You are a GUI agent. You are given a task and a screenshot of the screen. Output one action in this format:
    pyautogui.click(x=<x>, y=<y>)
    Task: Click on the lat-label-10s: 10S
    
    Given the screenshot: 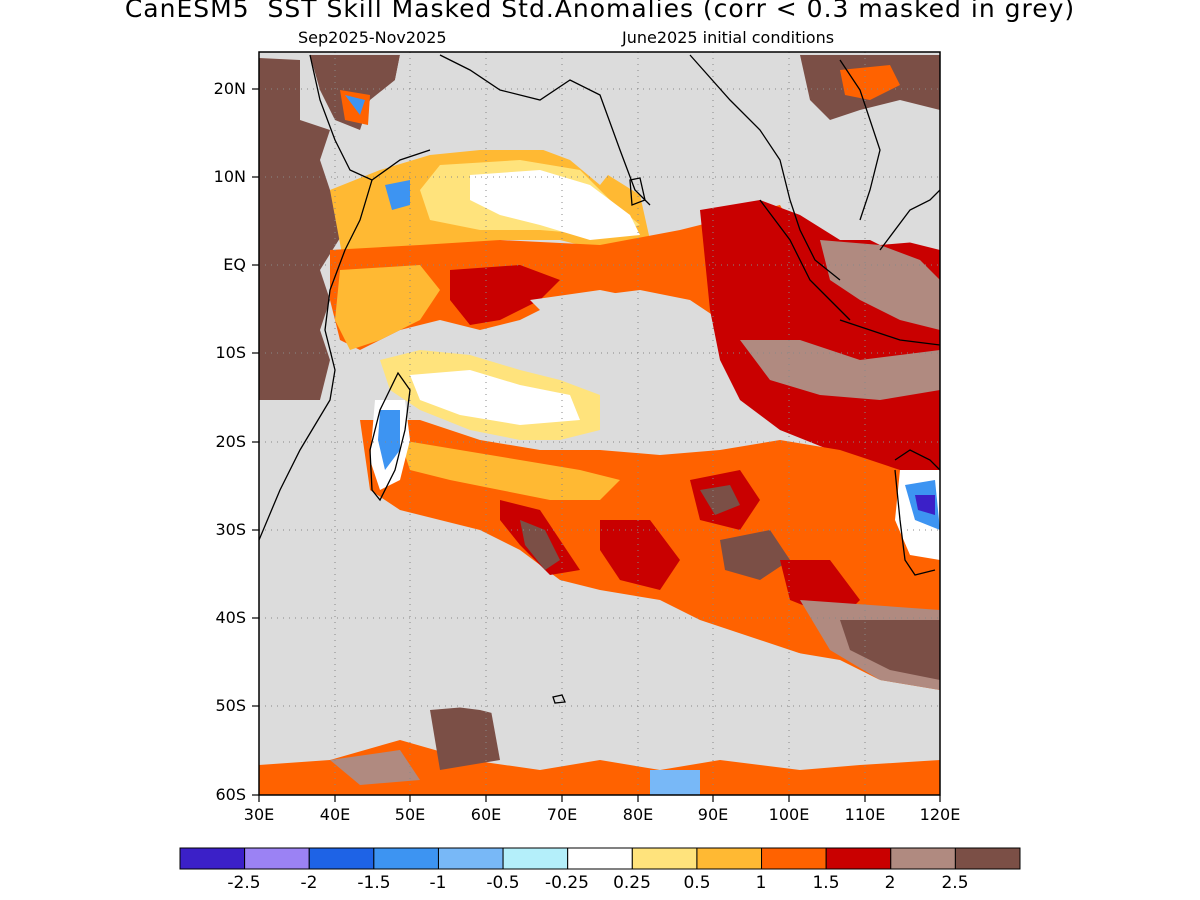 What is the action you would take?
    pyautogui.click(x=230, y=352)
    